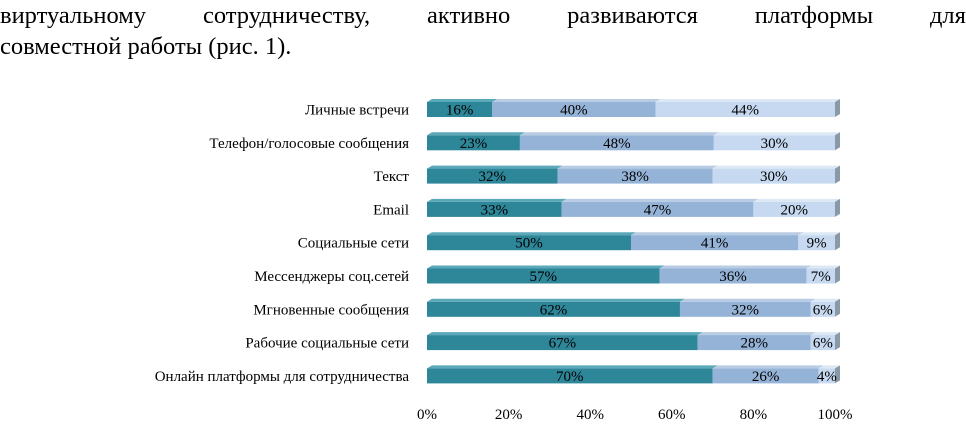 This screenshot has height=425, width=966. I want to click on data-label: 7%, so click(821, 277).